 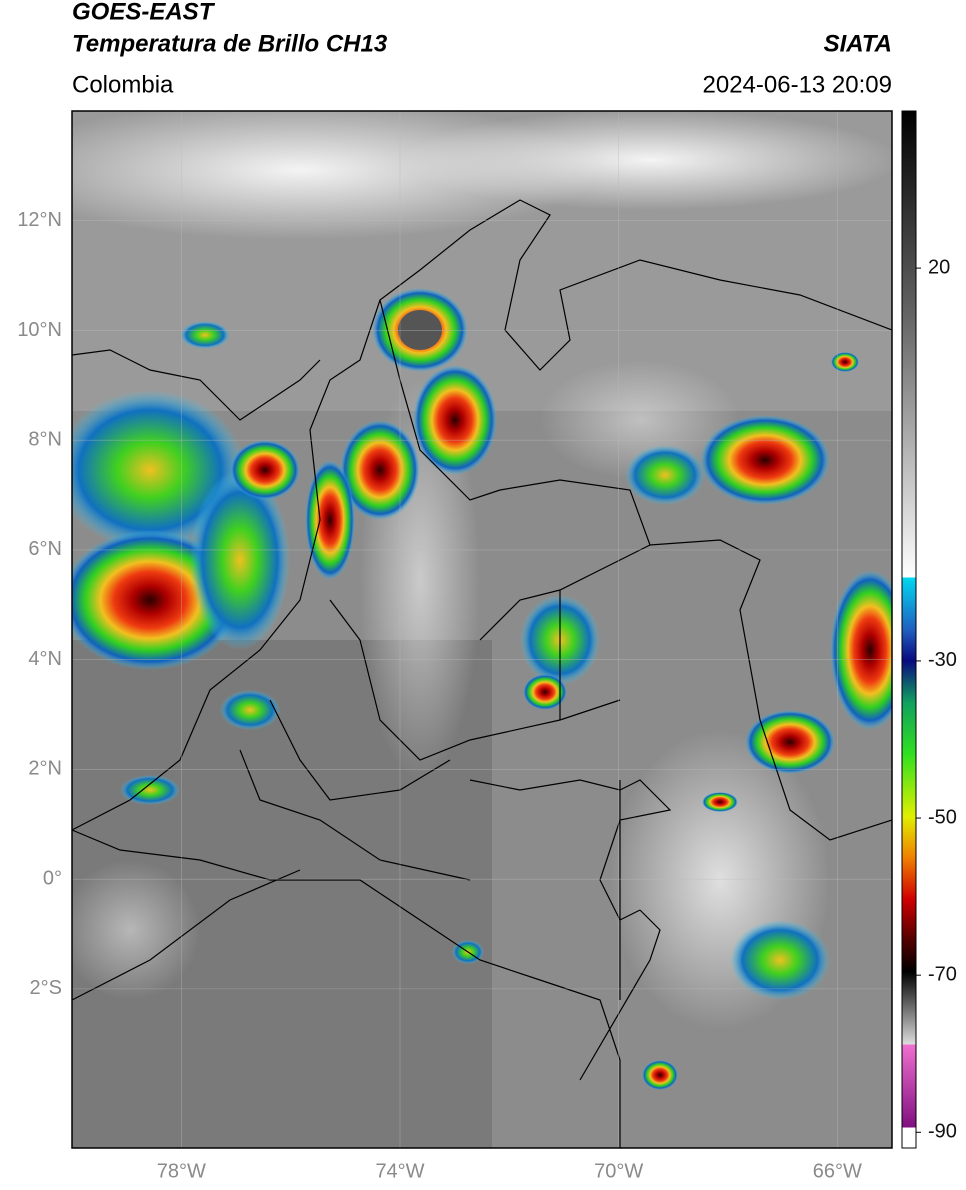 What do you see at coordinates (39, 330) in the screenshot?
I see `lat-tick-label: 10°N` at bounding box center [39, 330].